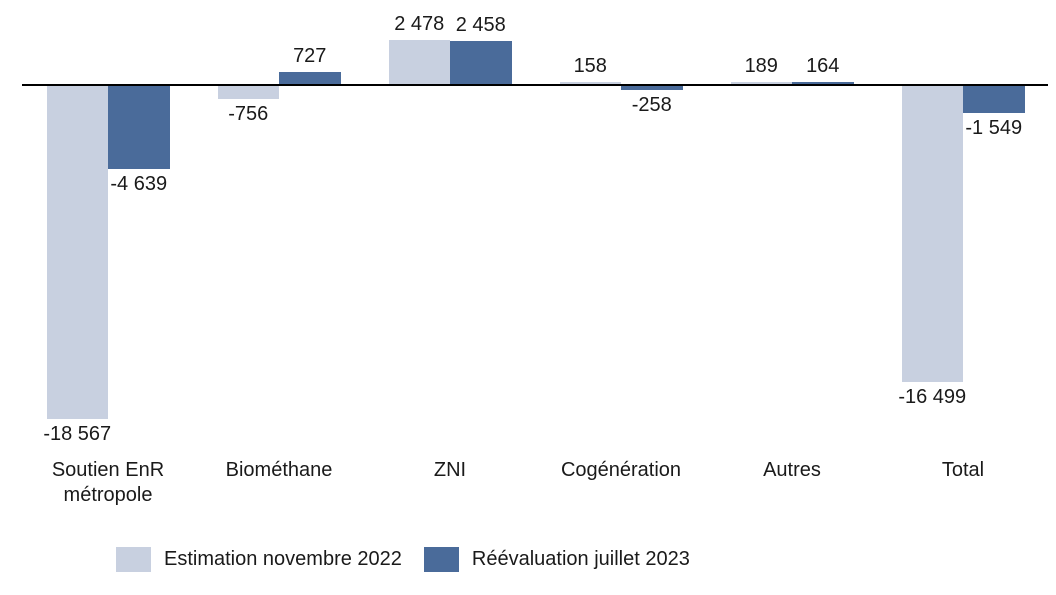  I want to click on category-label-4: Cogénération, so click(621, 470).